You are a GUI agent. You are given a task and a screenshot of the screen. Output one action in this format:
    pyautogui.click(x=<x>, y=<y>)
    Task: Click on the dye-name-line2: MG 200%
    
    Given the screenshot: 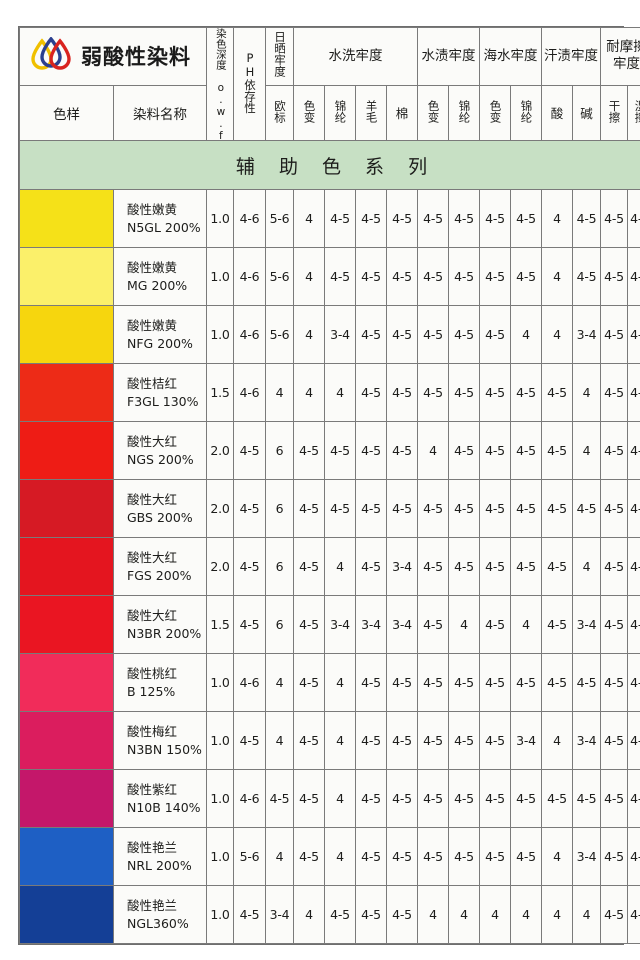 What is the action you would take?
    pyautogui.click(x=157, y=285)
    